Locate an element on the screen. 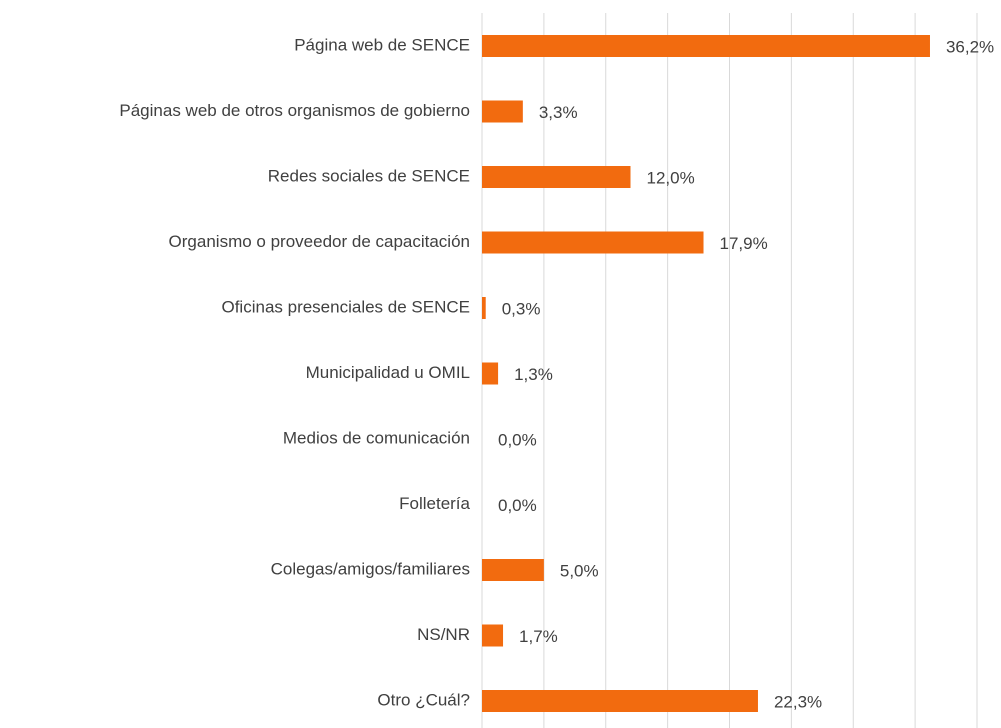 This screenshot has width=1001, height=728. value-label: 17,9% is located at coordinates (744, 243).